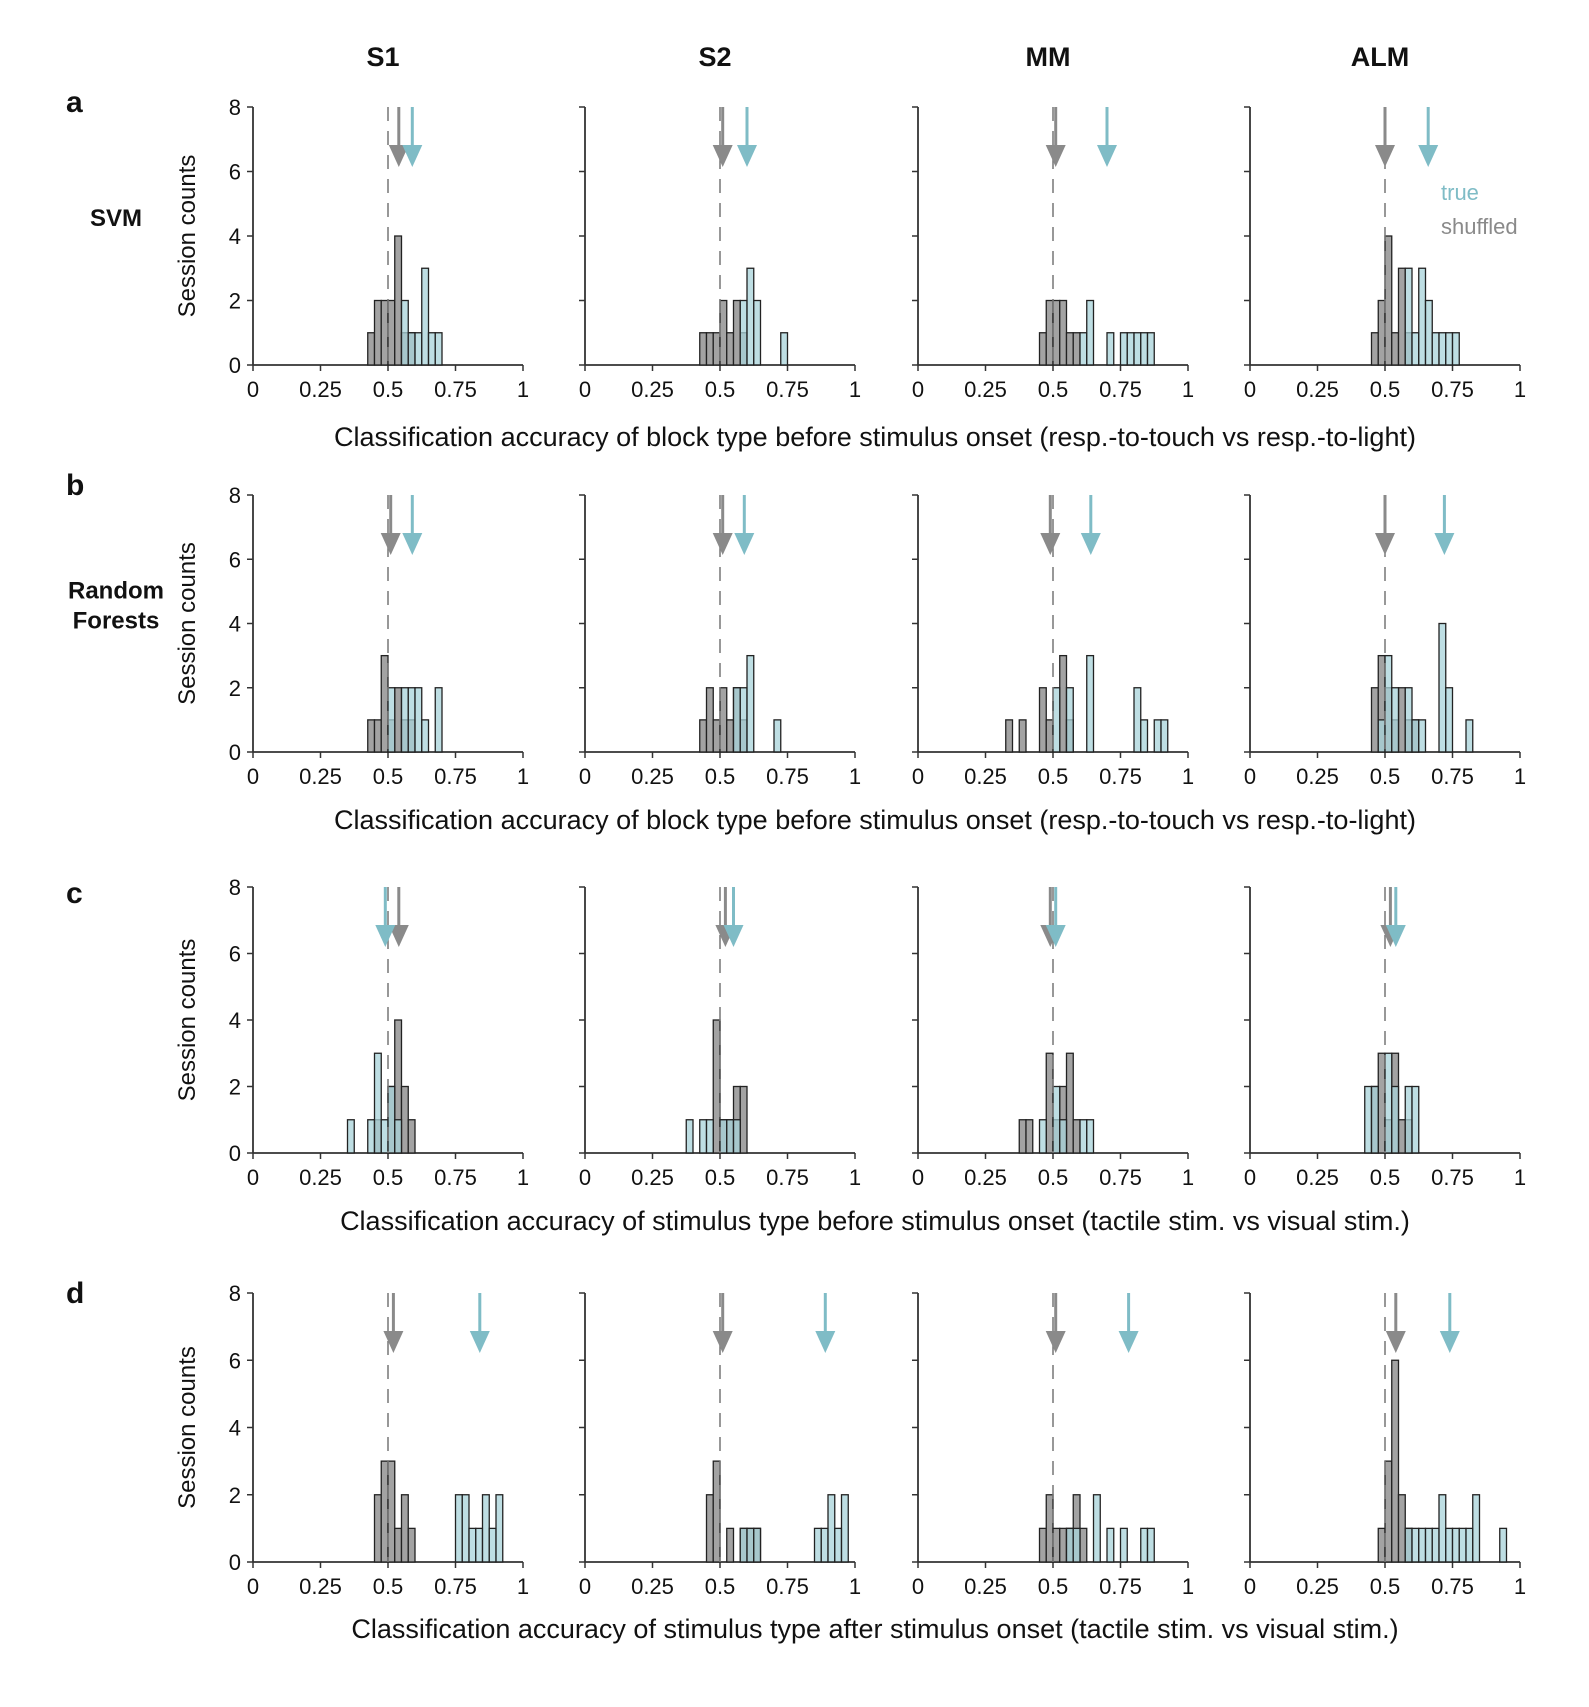  I want to click on y-tick-label: 8, so click(235, 887).